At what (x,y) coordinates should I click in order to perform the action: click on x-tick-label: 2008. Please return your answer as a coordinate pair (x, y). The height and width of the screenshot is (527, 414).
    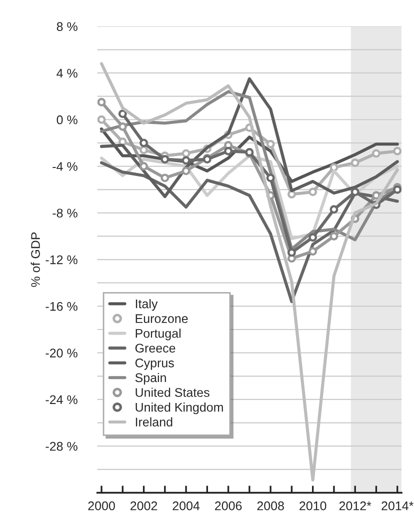
    Looking at the image, I should click on (270, 505).